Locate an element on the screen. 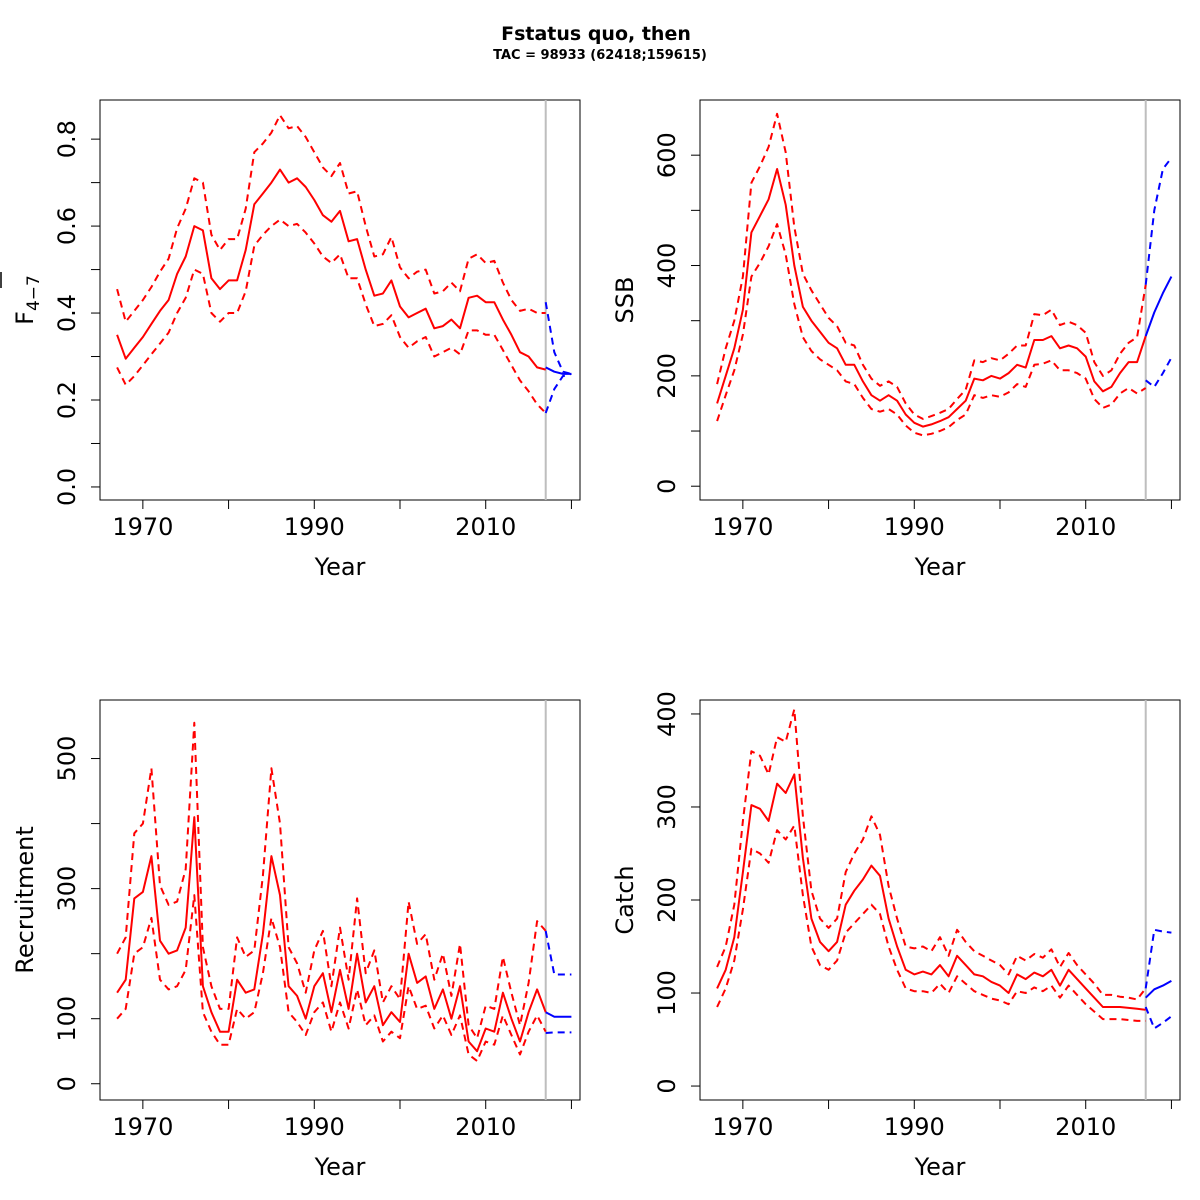 The image size is (1200, 1200). y-axis-label-subscript: 4−7 is located at coordinates (34, 293).